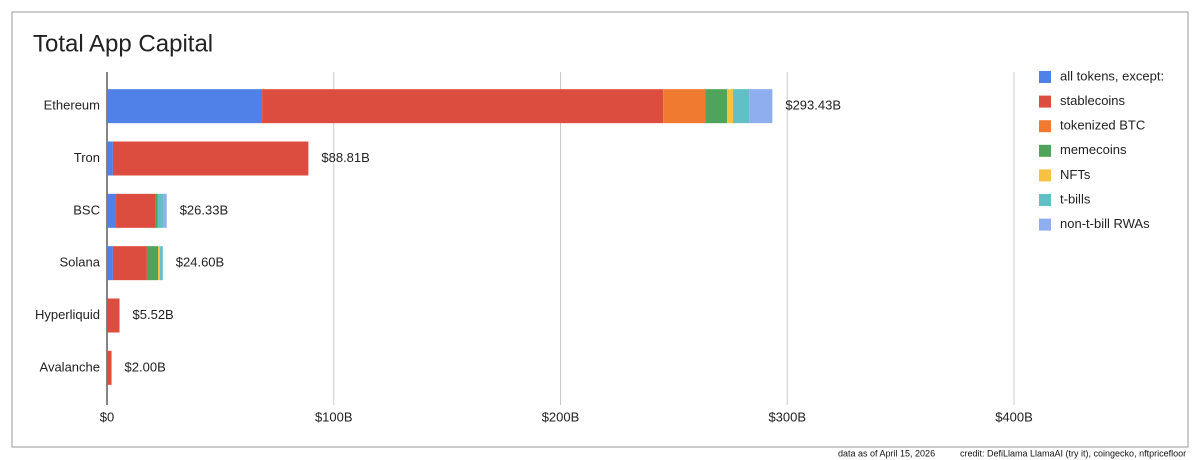 The image size is (1200, 460). What do you see at coordinates (107, 416) in the screenshot?
I see `x-tick-label: $0` at bounding box center [107, 416].